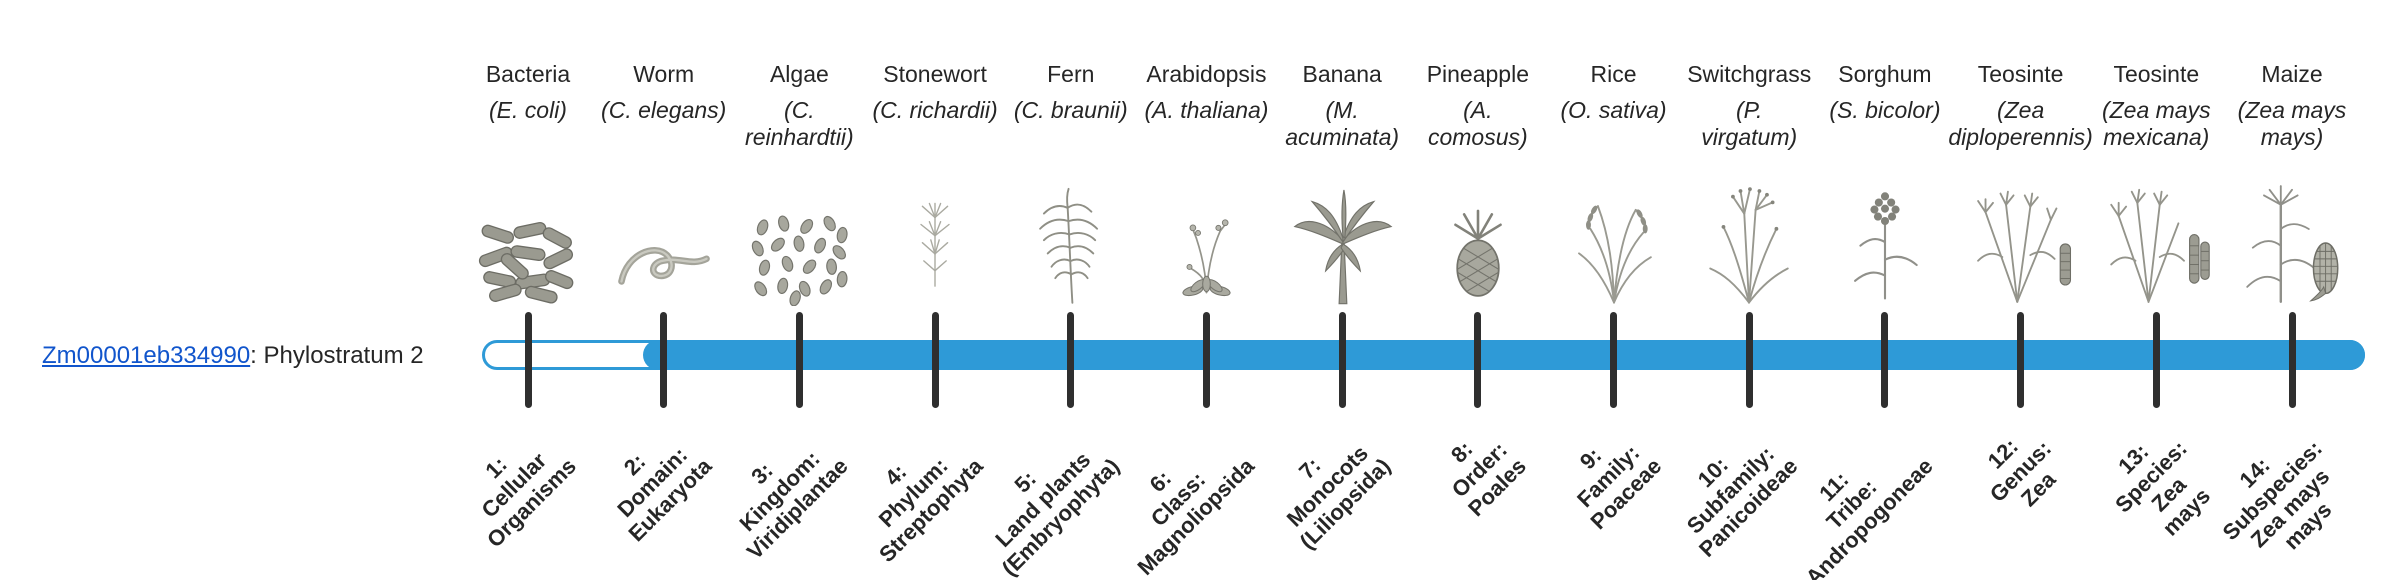  Describe the element at coordinates (1206, 110) in the screenshot. I see `organism-scientific-name: (A. thaliana)` at that location.